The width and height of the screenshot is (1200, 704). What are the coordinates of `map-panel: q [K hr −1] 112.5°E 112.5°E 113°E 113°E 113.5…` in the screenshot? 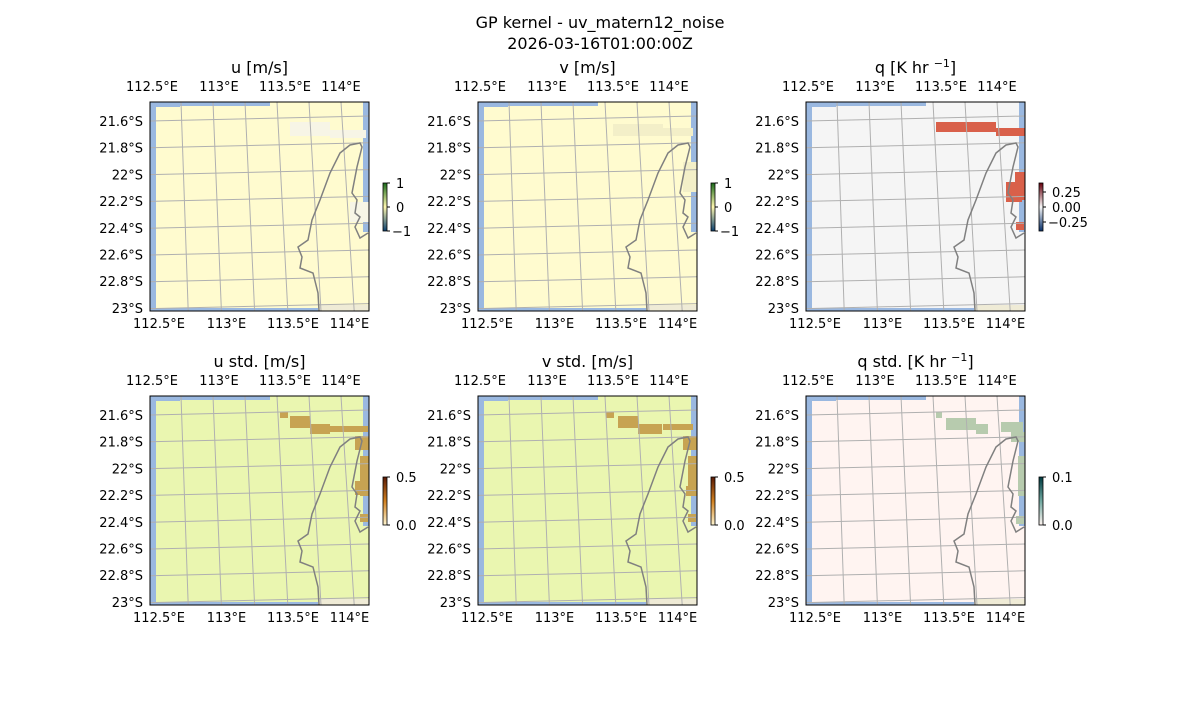 It's located at (921, 194).